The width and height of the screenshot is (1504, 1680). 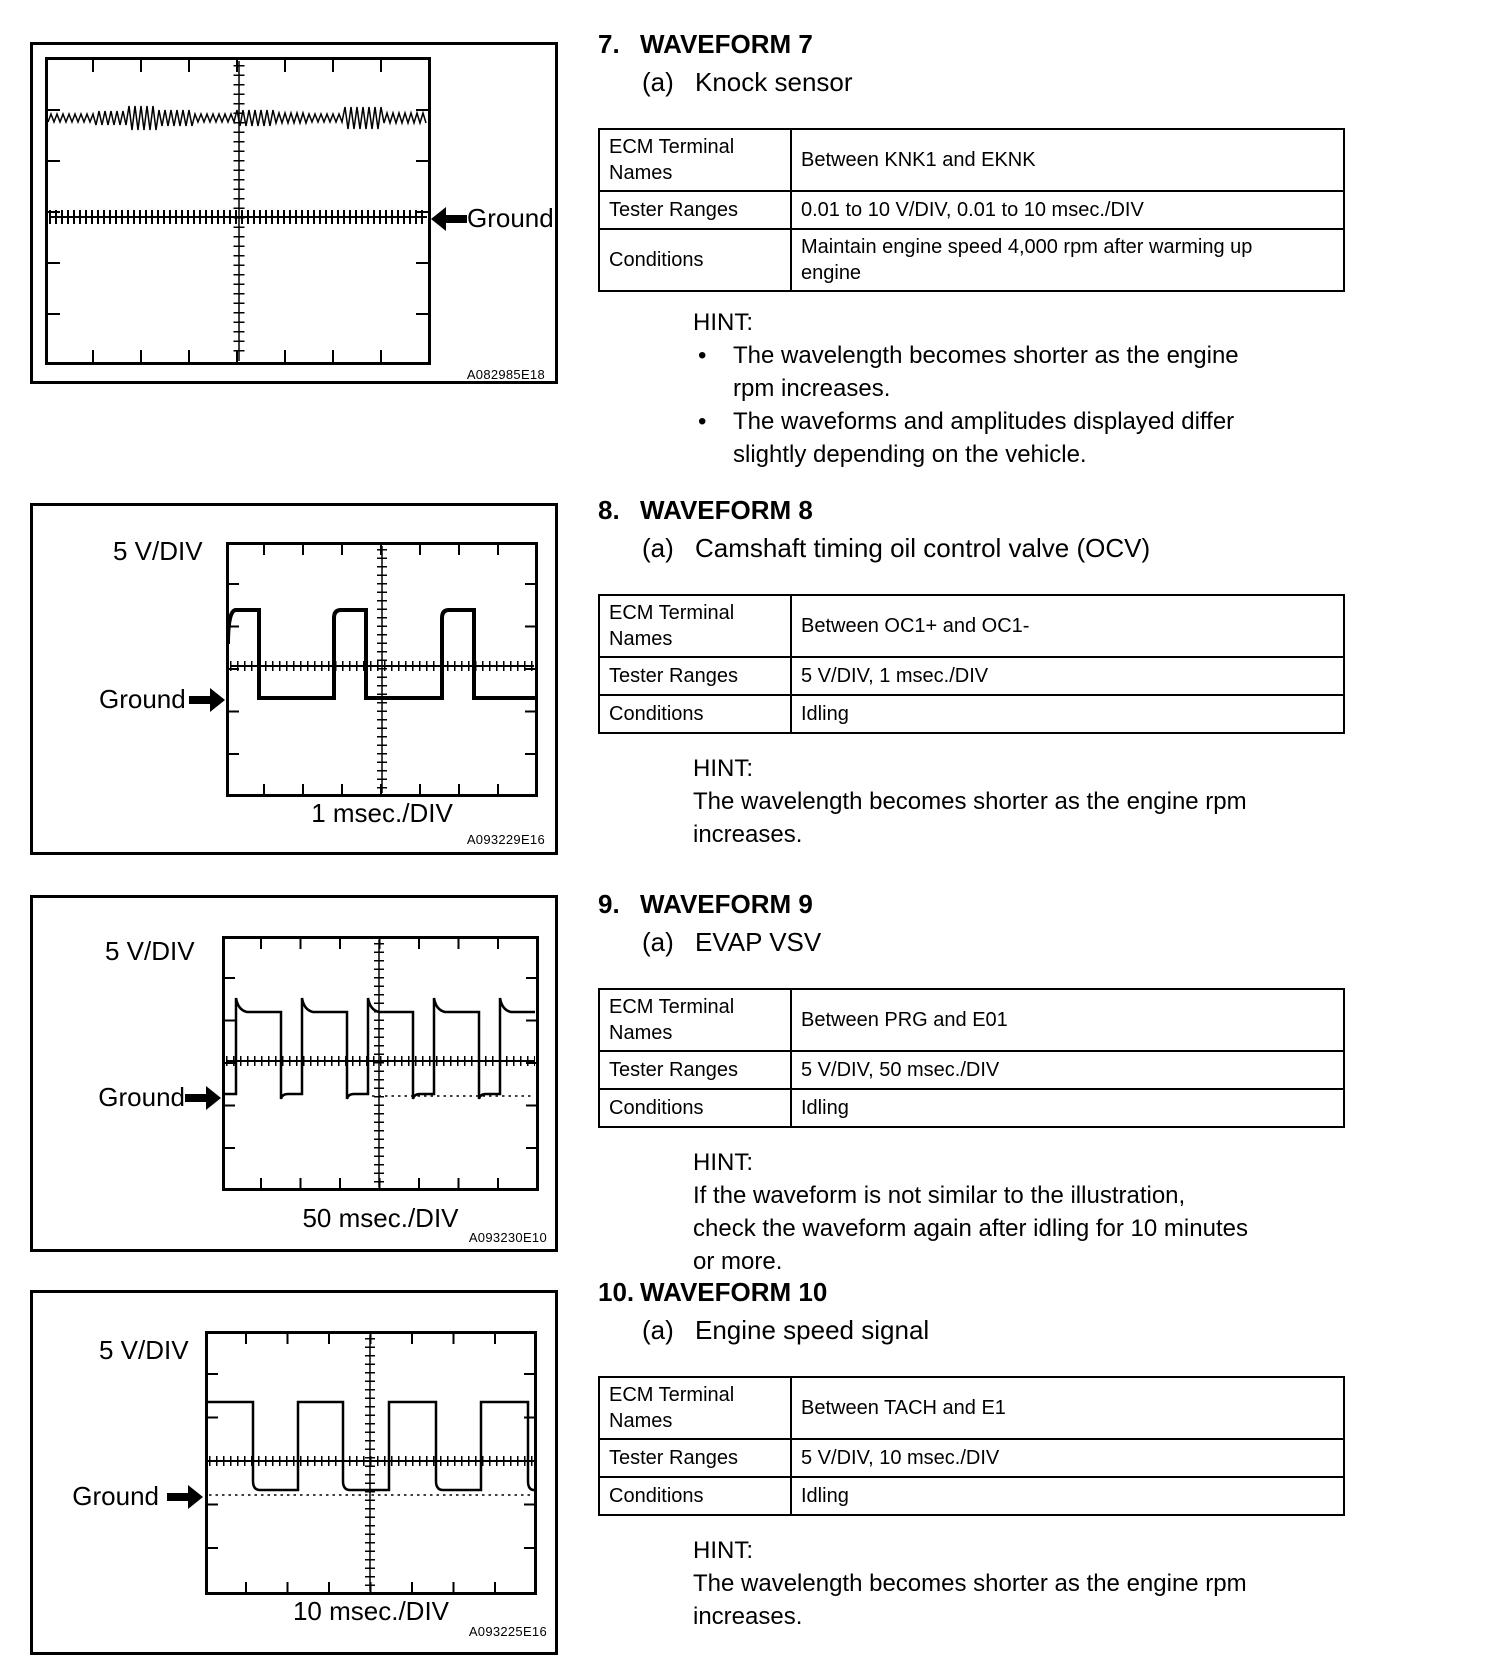 I want to click on oscilloscope-evap-vsv, so click(x=380, y=1063).